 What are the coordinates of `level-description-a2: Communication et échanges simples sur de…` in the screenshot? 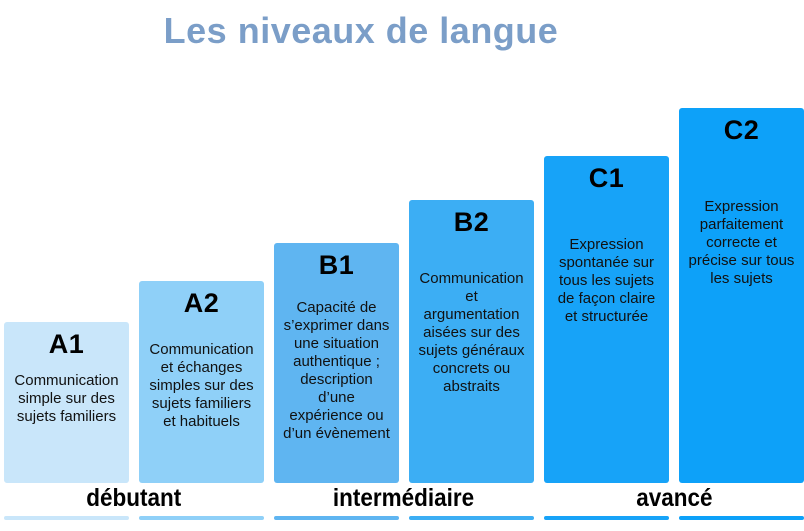 It's located at (201, 385).